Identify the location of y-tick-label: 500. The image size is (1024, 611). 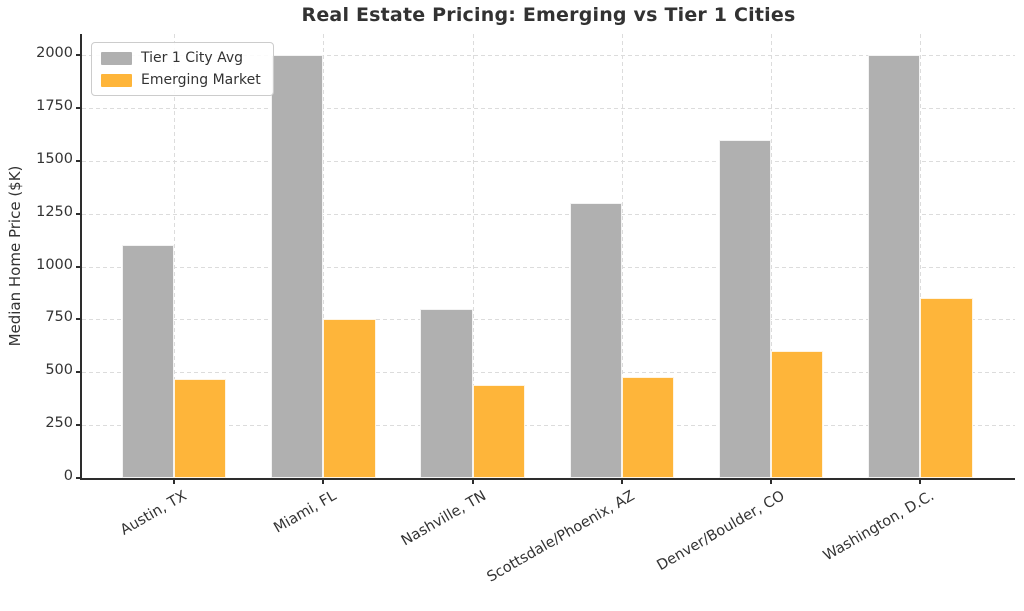
(59, 370).